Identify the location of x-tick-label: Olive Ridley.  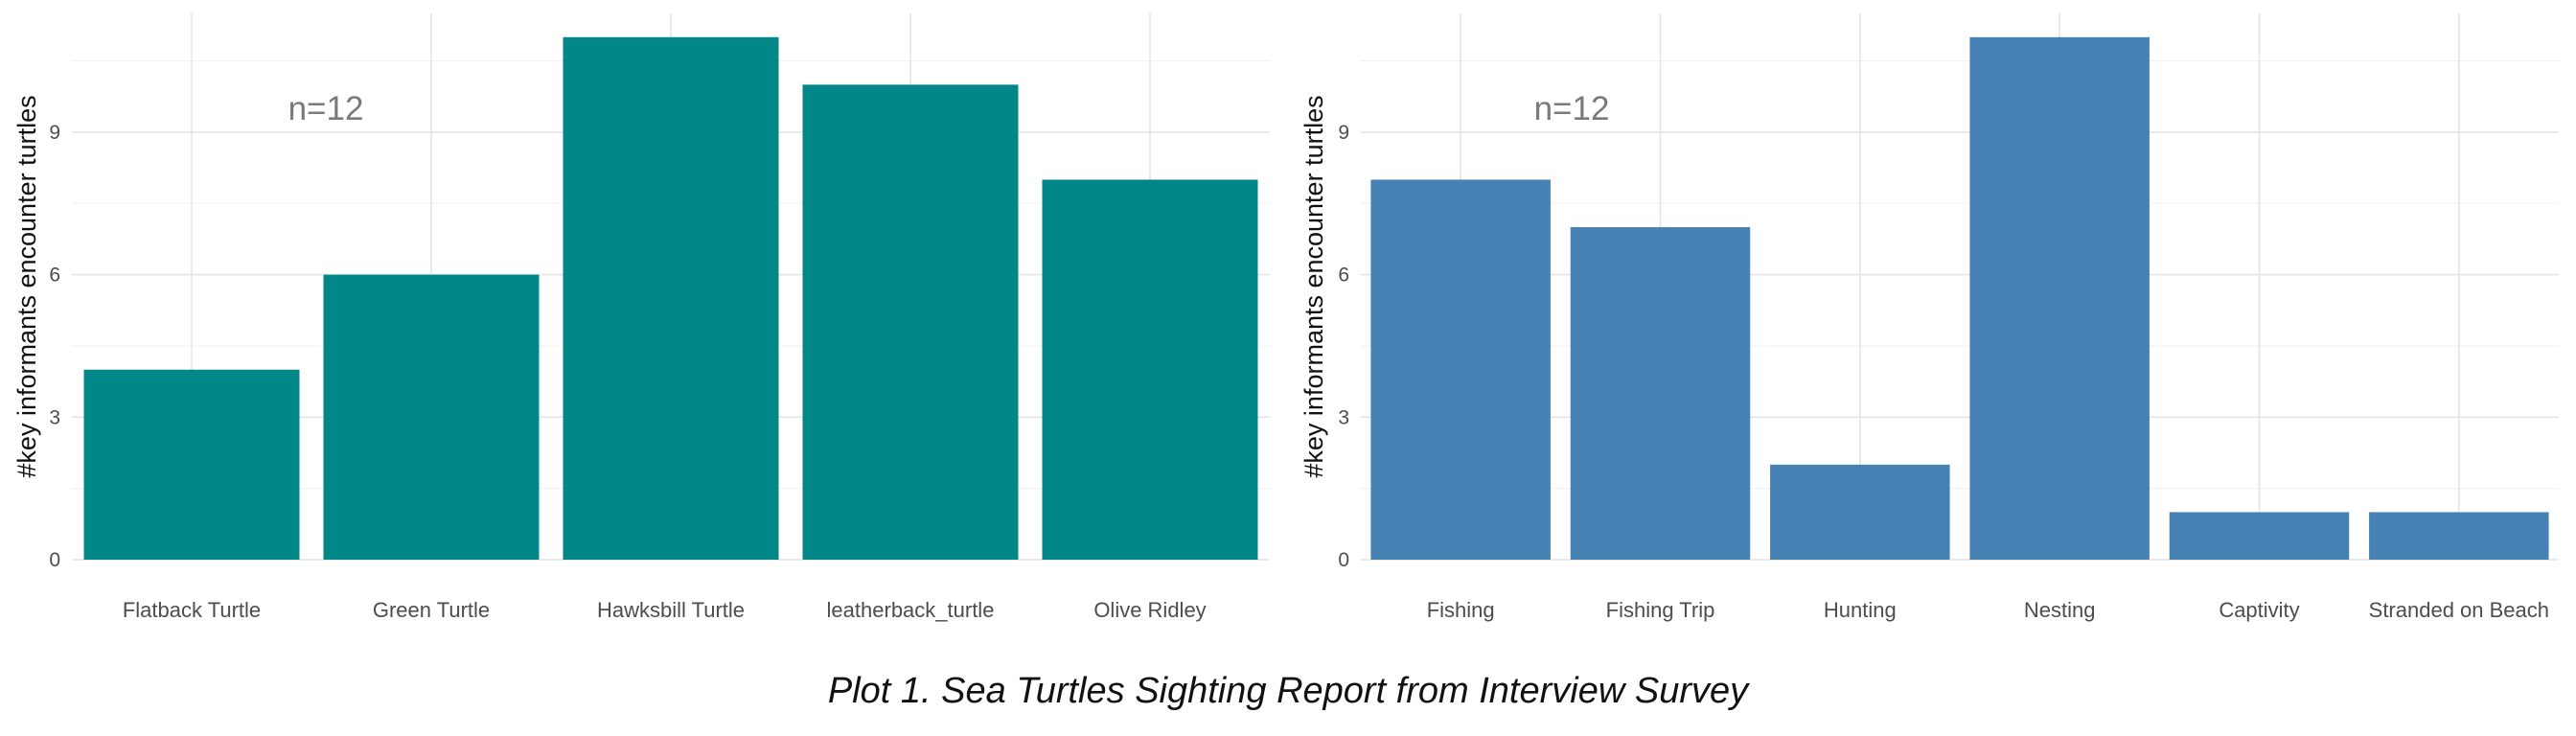
(1149, 610).